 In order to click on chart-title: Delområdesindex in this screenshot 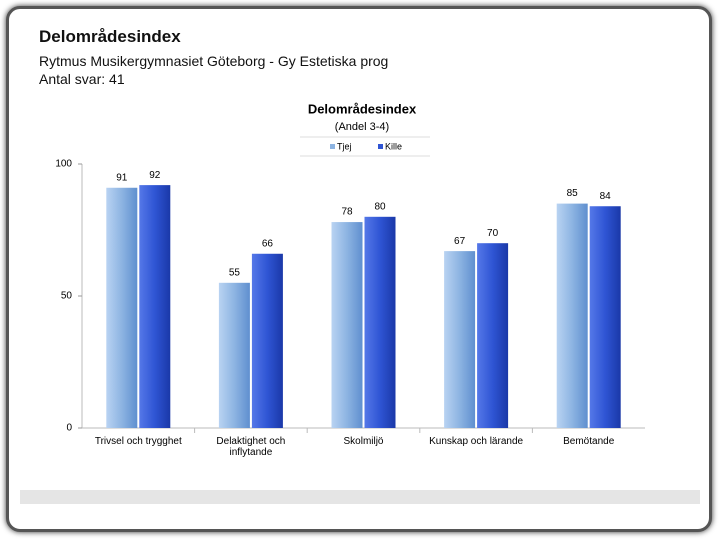, I will do `click(362, 108)`.